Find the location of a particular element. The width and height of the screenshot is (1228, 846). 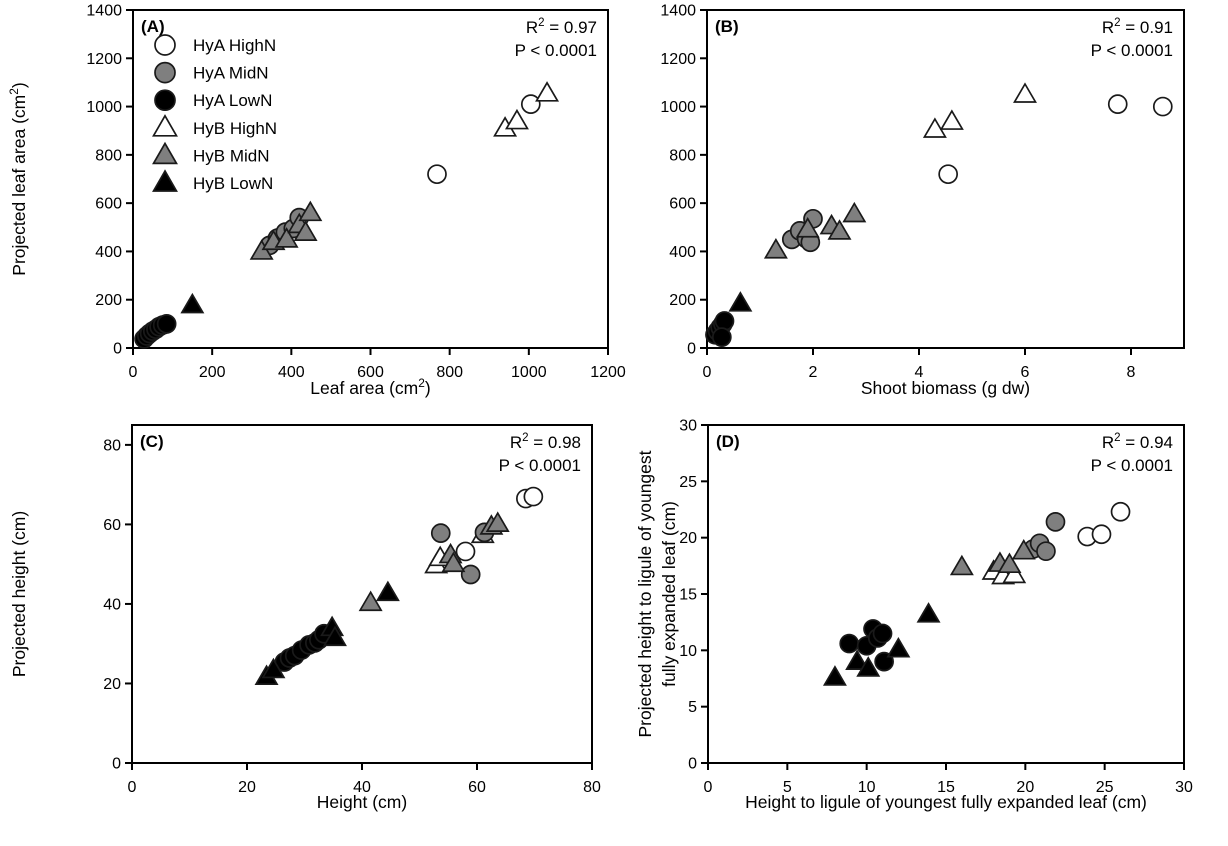

x-axis-tick-label: 600 is located at coordinates (370, 372).